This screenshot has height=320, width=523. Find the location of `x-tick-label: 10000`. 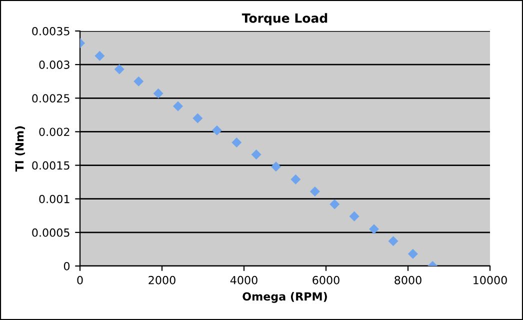

x-tick-label: 10000 is located at coordinates (490, 280).